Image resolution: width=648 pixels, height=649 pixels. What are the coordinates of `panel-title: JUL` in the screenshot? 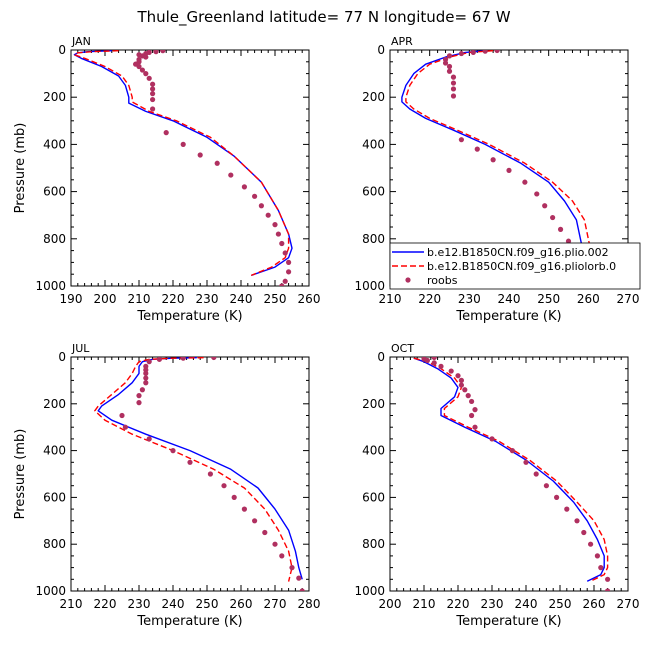 It's located at (80, 348).